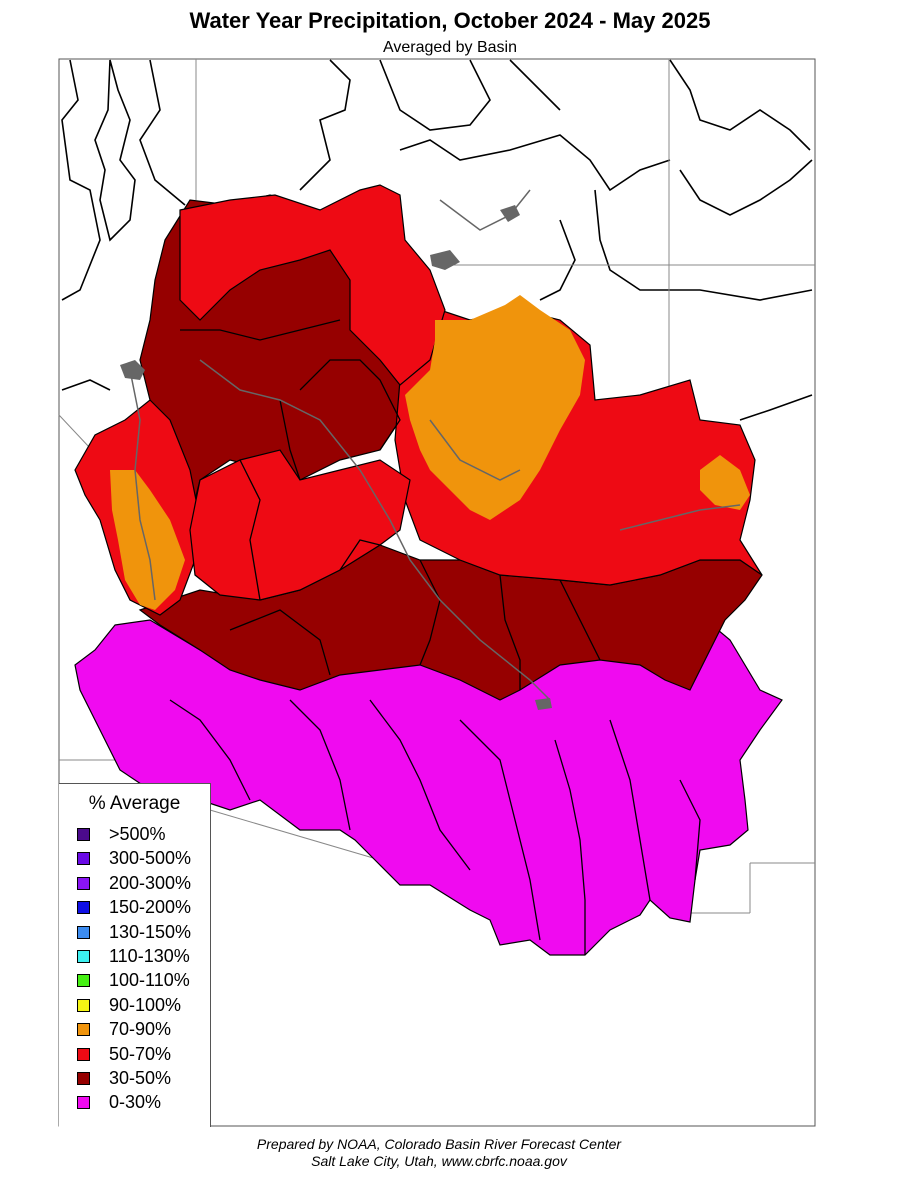 Image resolution: width=900 pixels, height=1200 pixels. Describe the element at coordinates (725, 482) in the screenshot. I see `region-70-90-small-east` at that location.